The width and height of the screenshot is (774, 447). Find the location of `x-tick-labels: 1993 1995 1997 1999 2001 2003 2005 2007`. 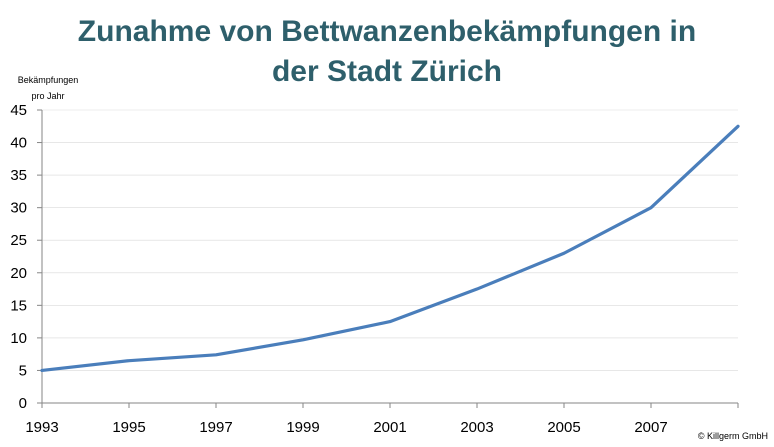

x-tick-labels: 1993 1995 1997 1999 2001 2003 2005 2007 is located at coordinates (346, 427).